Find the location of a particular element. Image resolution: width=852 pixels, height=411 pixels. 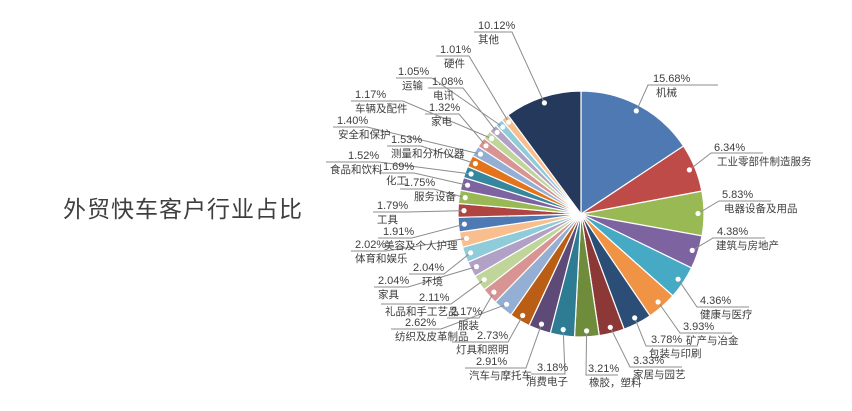

slice-name-label: 体育和娱乐 is located at coordinates (381, 259).